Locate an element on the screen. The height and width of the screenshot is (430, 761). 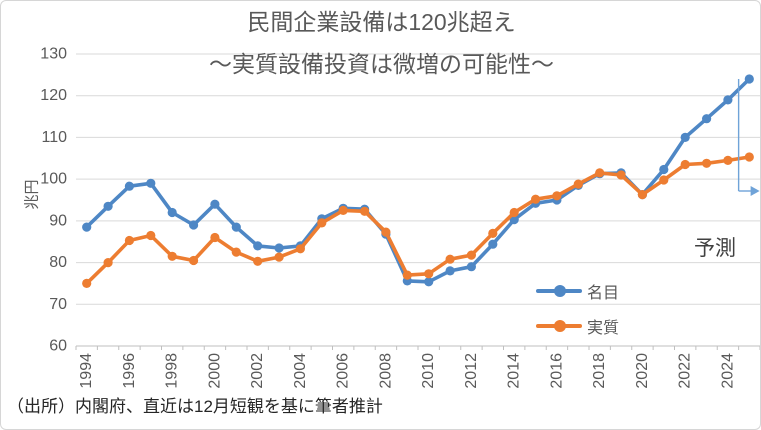
y-axis-unit-label: 兆円 is located at coordinates (32, 194).